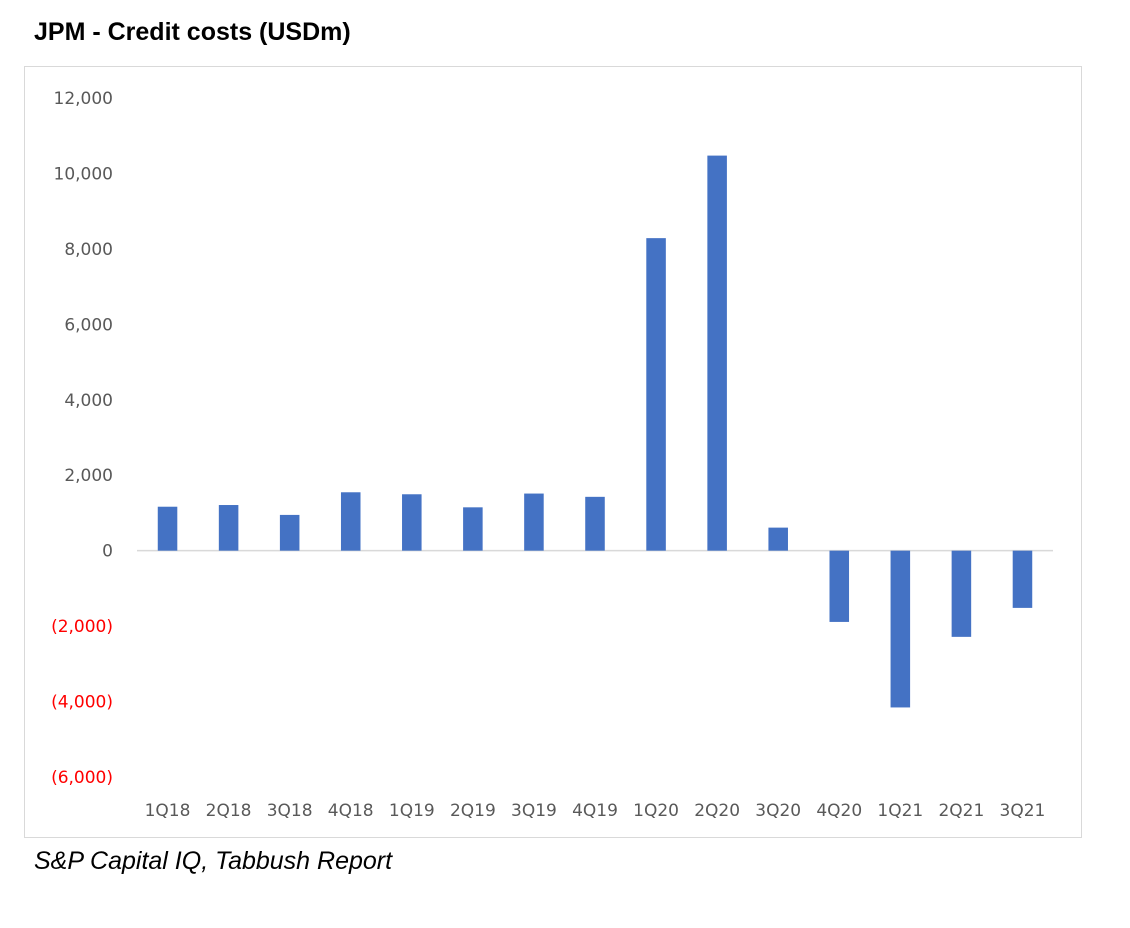 Image resolution: width=1130 pixels, height=928 pixels. What do you see at coordinates (83, 99) in the screenshot?
I see `y-tick-label: 12,000` at bounding box center [83, 99].